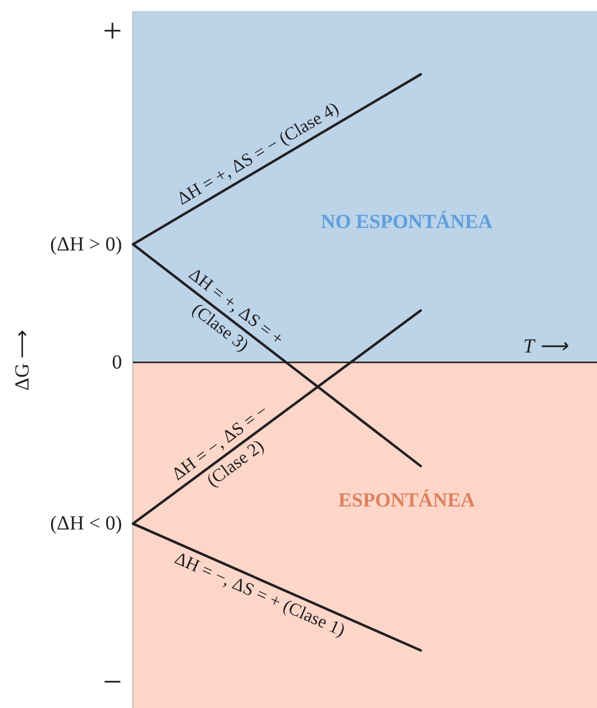 This screenshot has height=708, width=597. Describe the element at coordinates (258, 153) in the screenshot. I see `text: ΔH = +, ΔS = − (Clase 4)` at that location.